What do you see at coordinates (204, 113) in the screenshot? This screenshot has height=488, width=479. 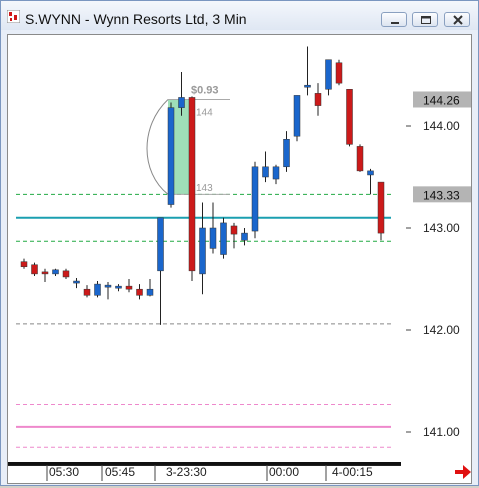 I see `measure-high-label: 144` at bounding box center [204, 113].